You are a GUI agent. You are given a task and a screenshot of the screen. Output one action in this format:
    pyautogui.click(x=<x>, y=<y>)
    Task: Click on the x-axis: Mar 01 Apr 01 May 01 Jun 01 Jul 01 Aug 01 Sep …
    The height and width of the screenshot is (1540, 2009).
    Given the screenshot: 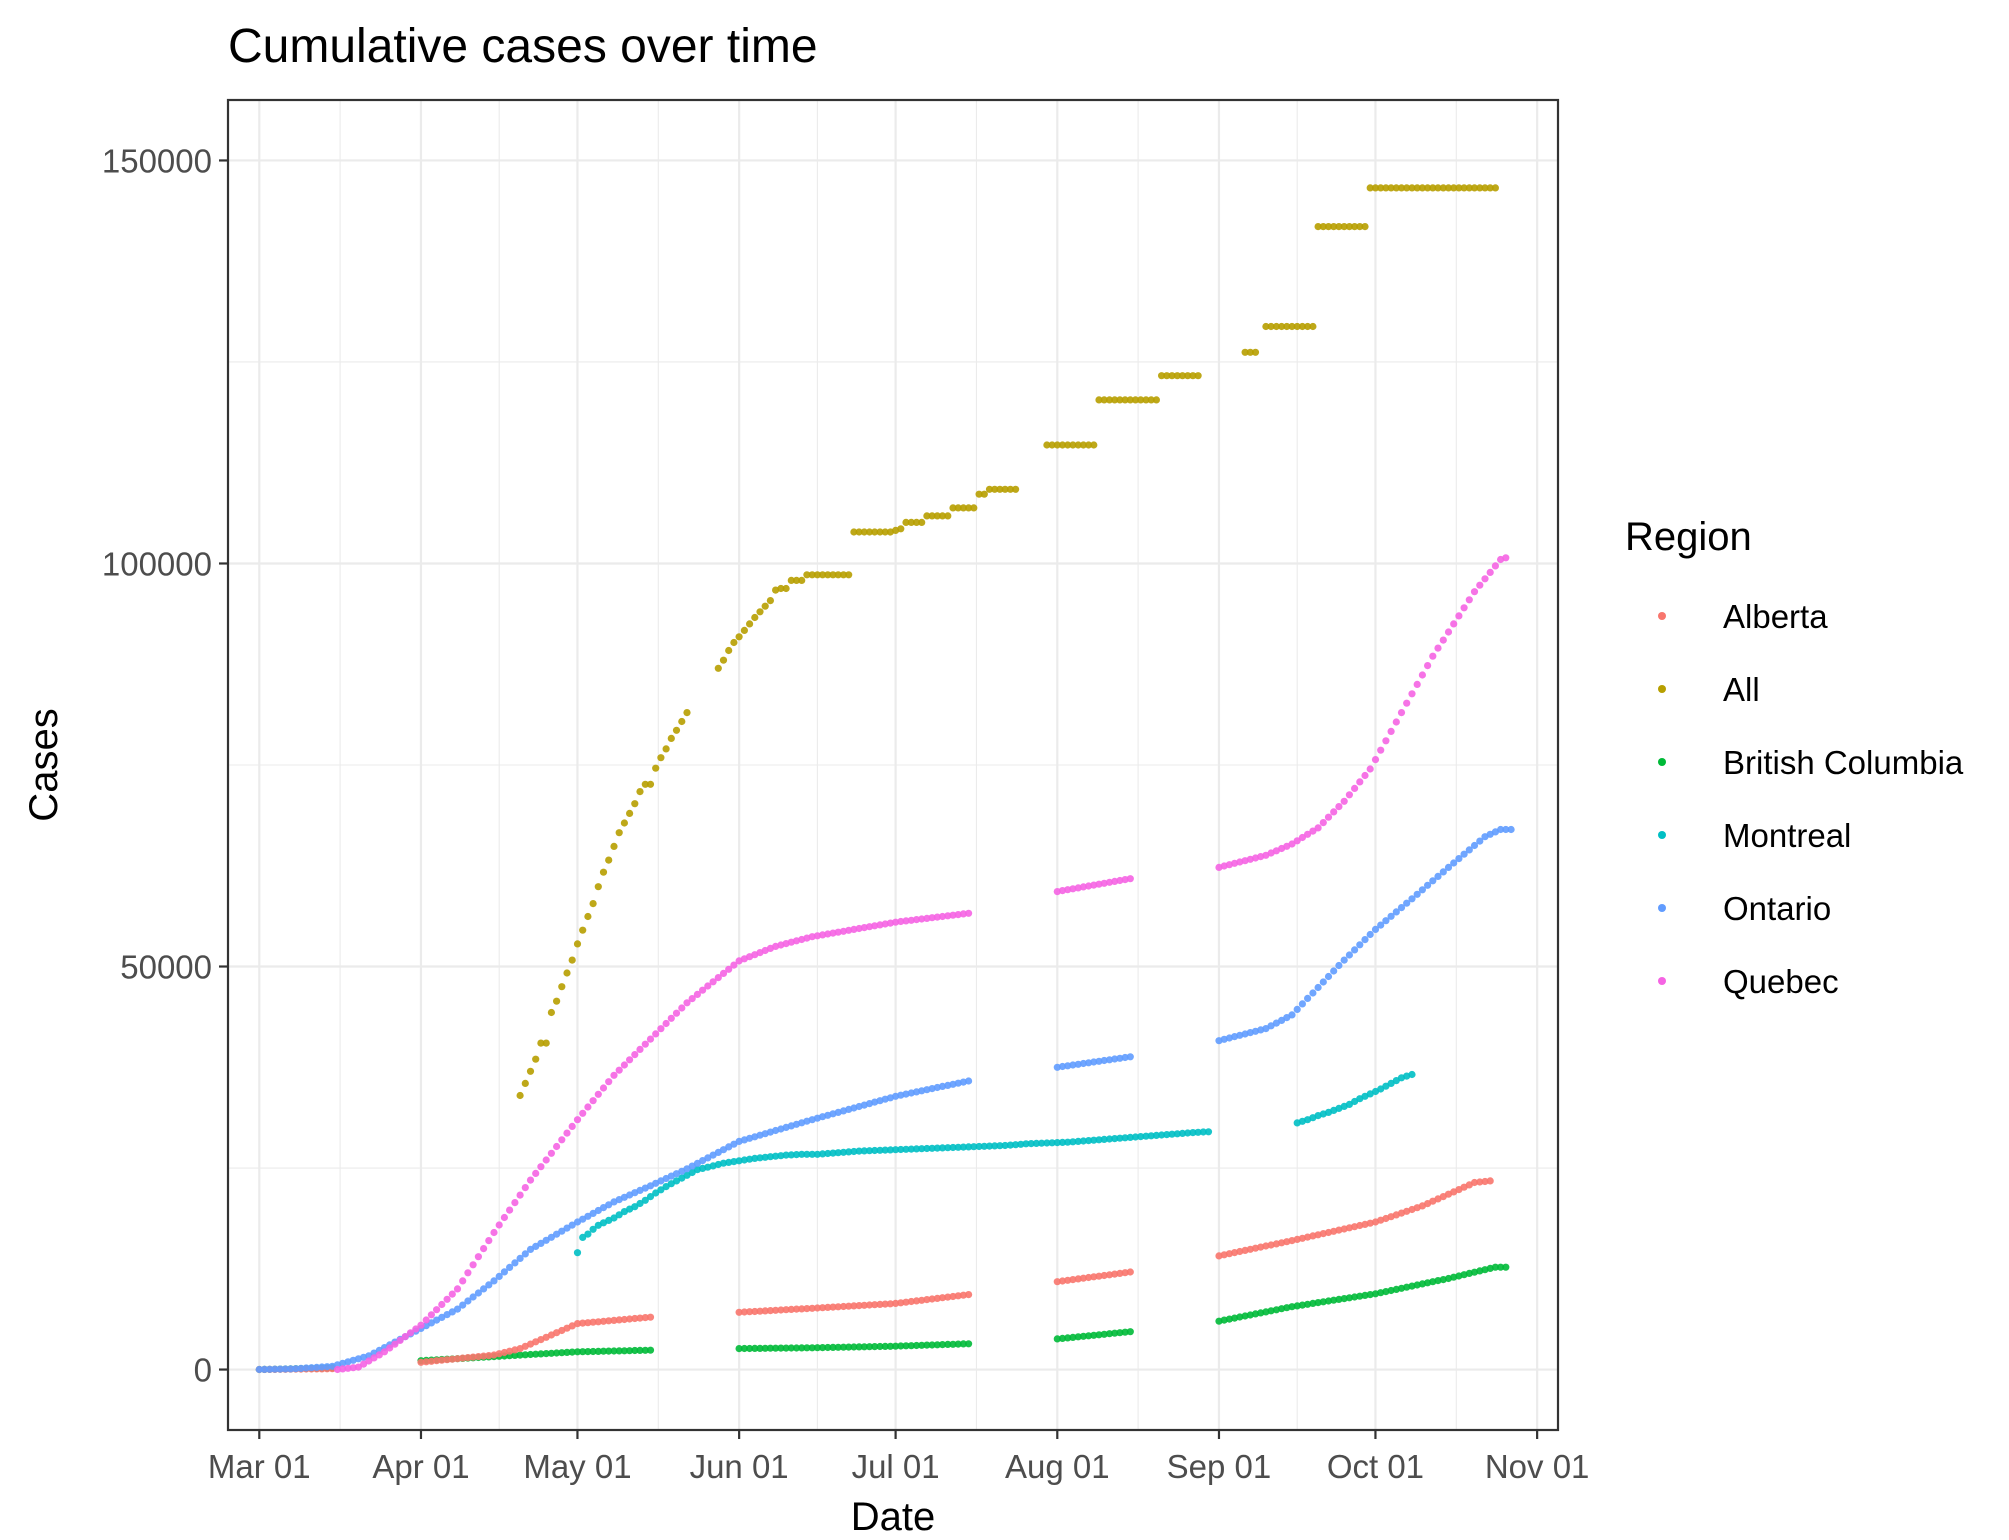 What is the action you would take?
    pyautogui.click(x=898, y=1457)
    